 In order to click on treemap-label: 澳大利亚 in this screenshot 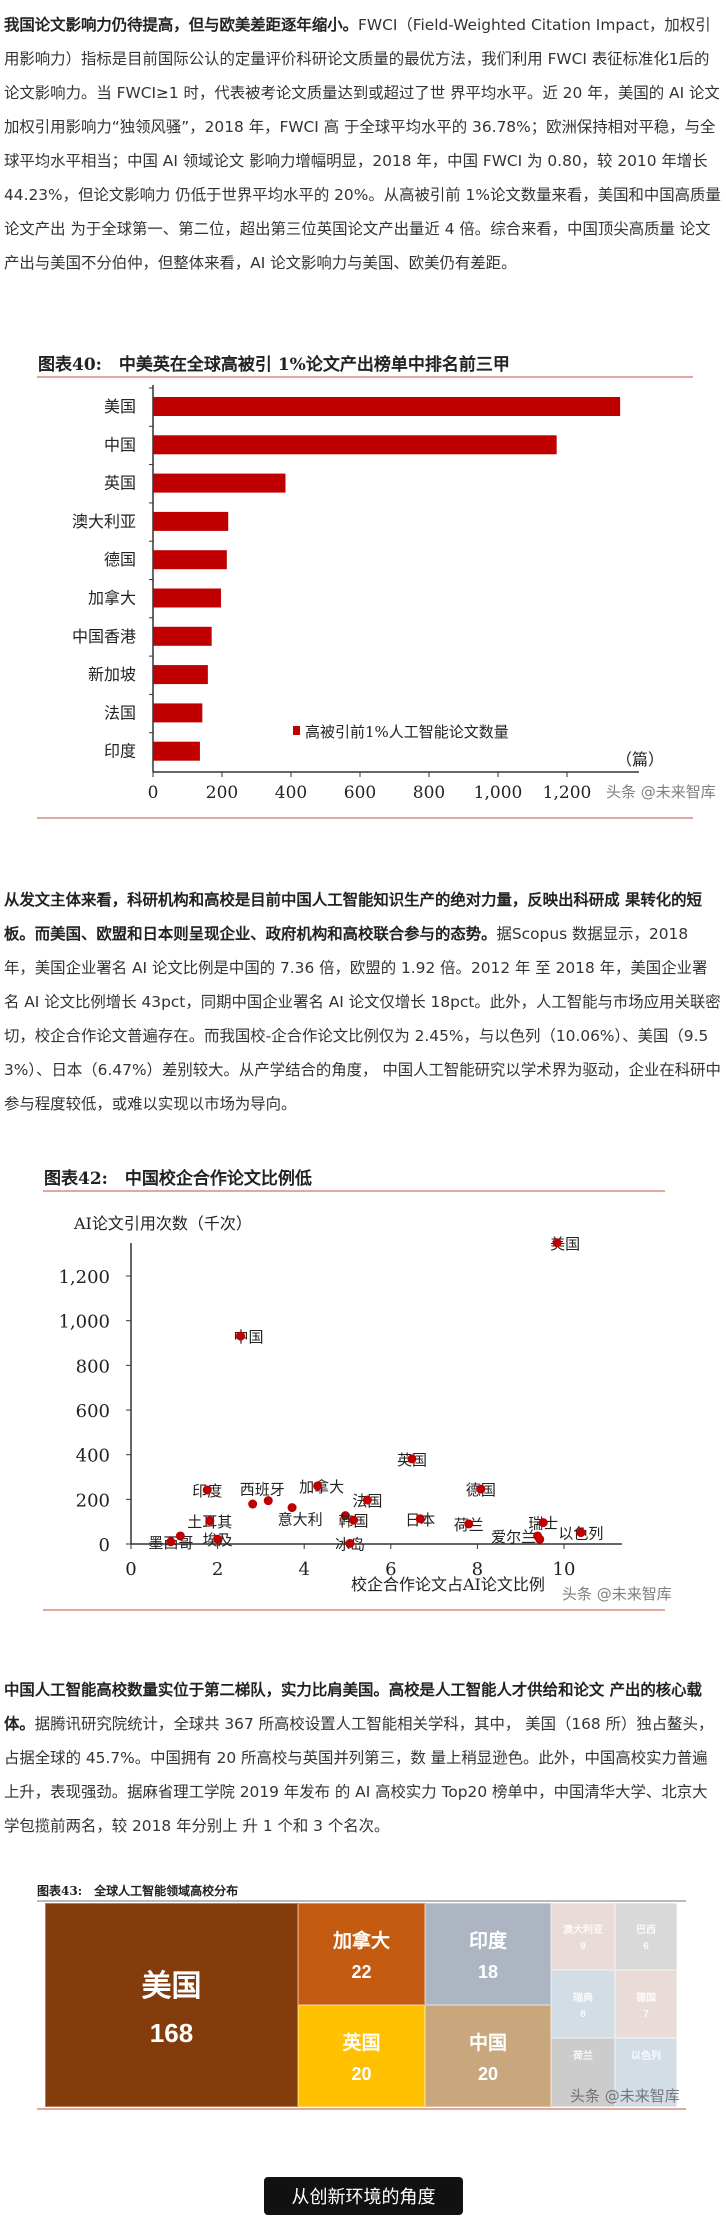, I will do `click(583, 1930)`.